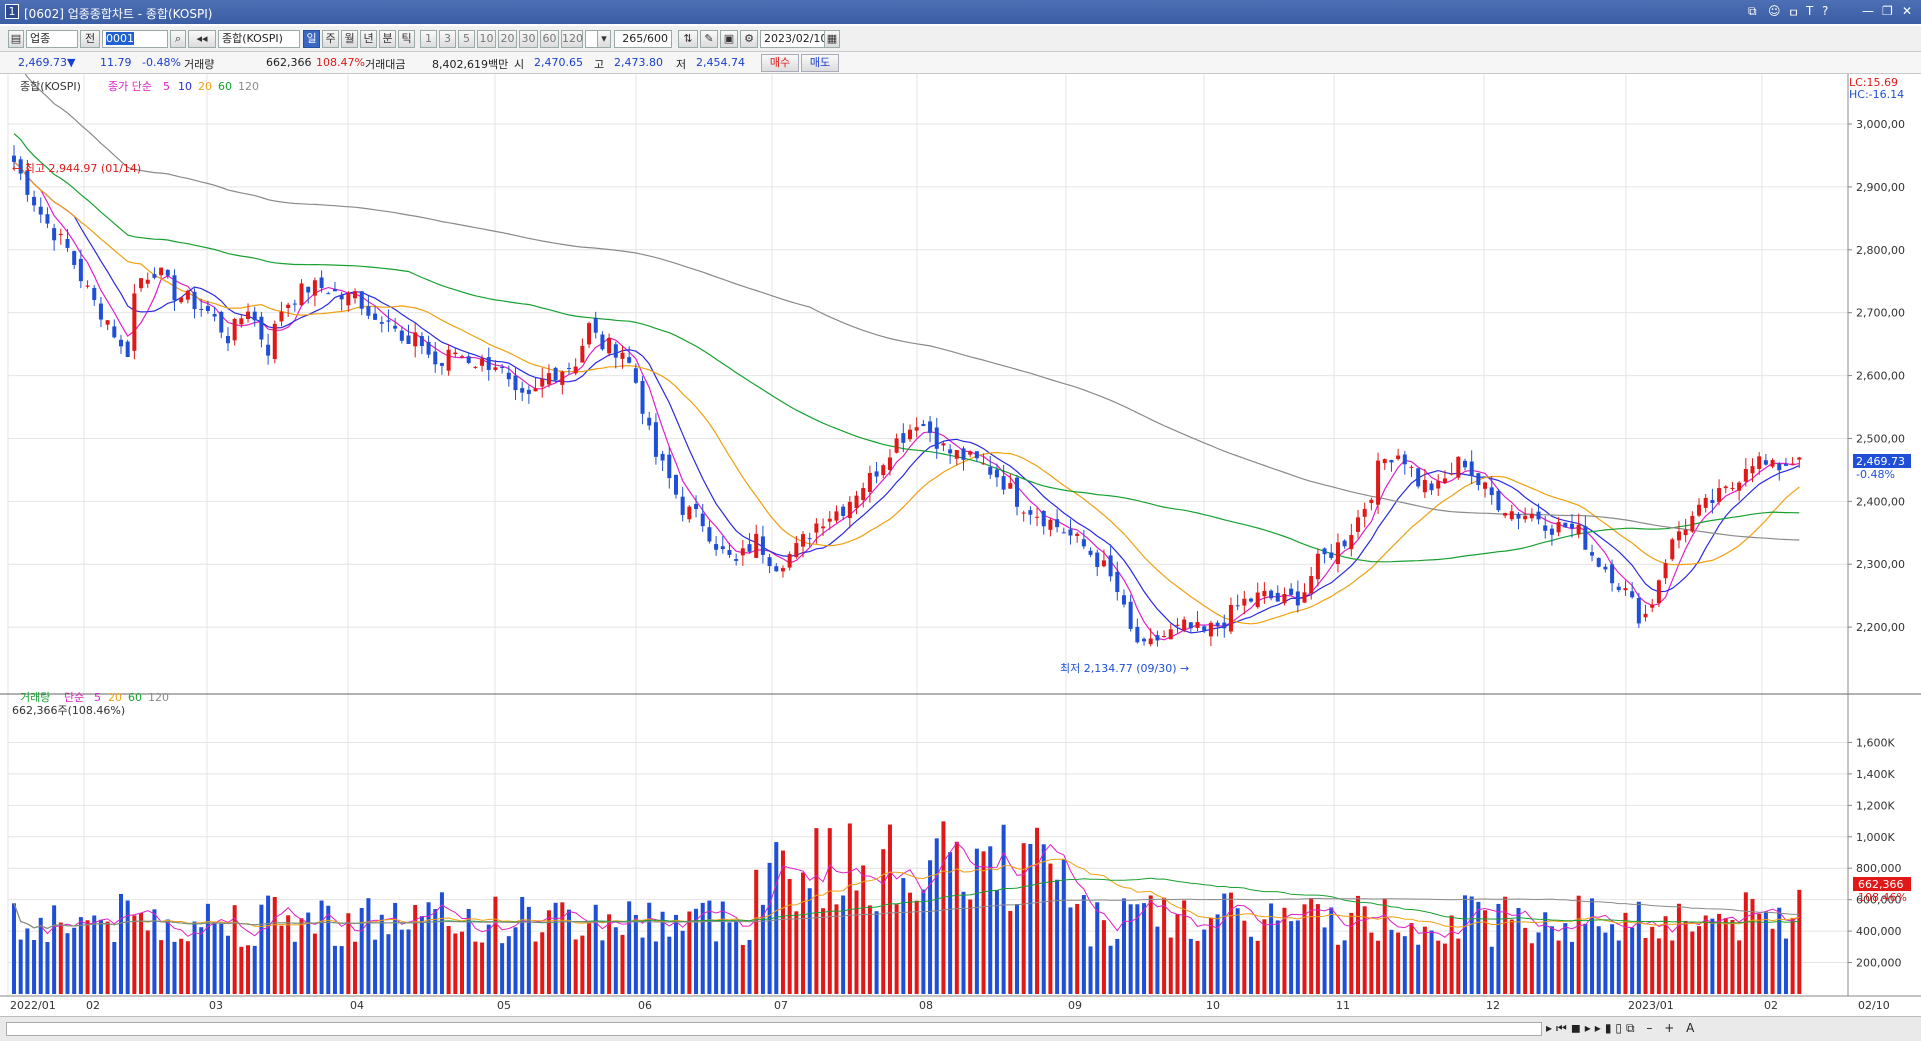 The height and width of the screenshot is (1041, 1921). What do you see at coordinates (406, 39) in the screenshot?
I see `period-tick: 틱` at bounding box center [406, 39].